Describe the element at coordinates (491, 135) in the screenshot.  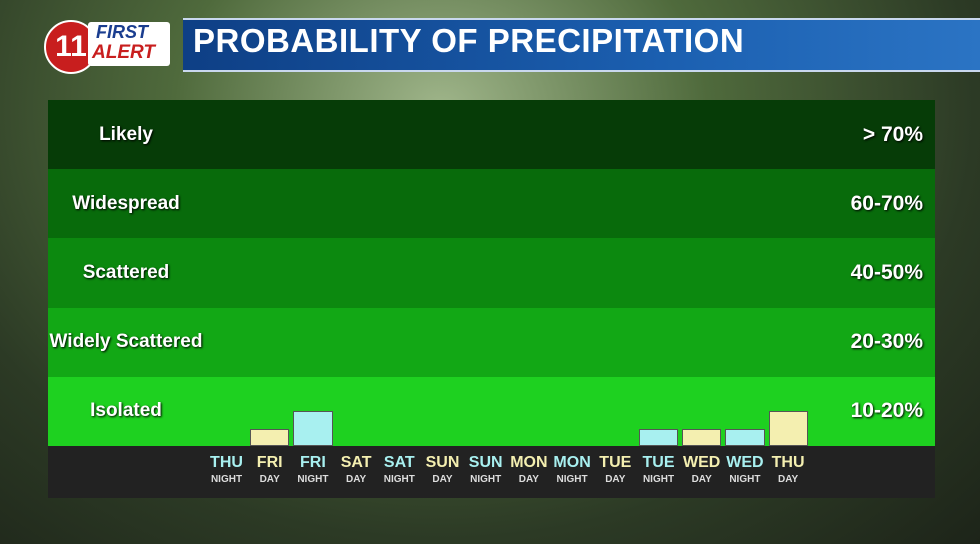
I see `band: Likely > 70%` at that location.